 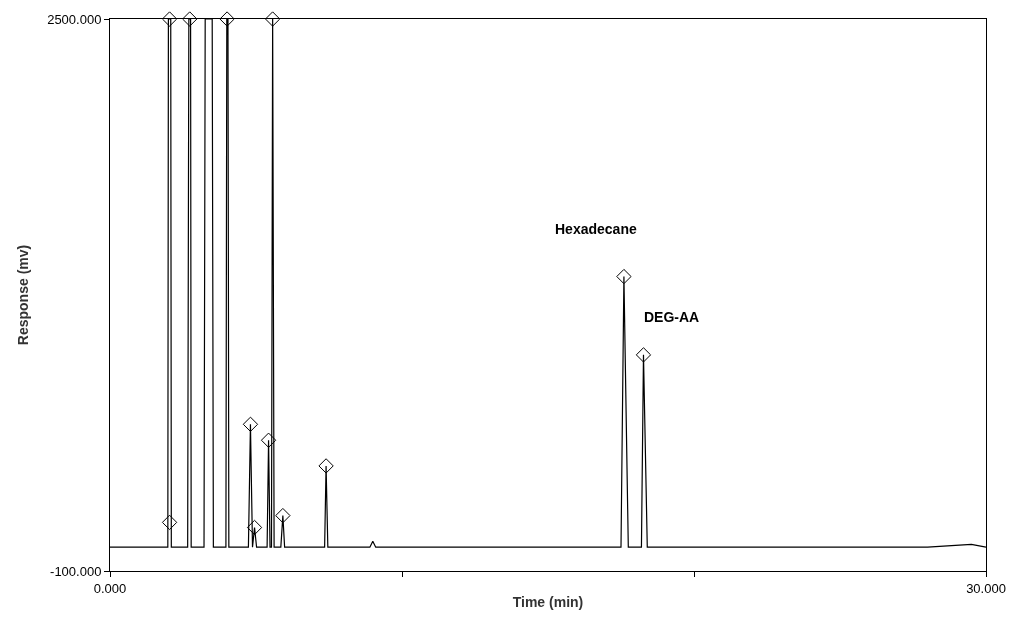 I want to click on y-tick-label: -100.000, so click(x=76, y=571).